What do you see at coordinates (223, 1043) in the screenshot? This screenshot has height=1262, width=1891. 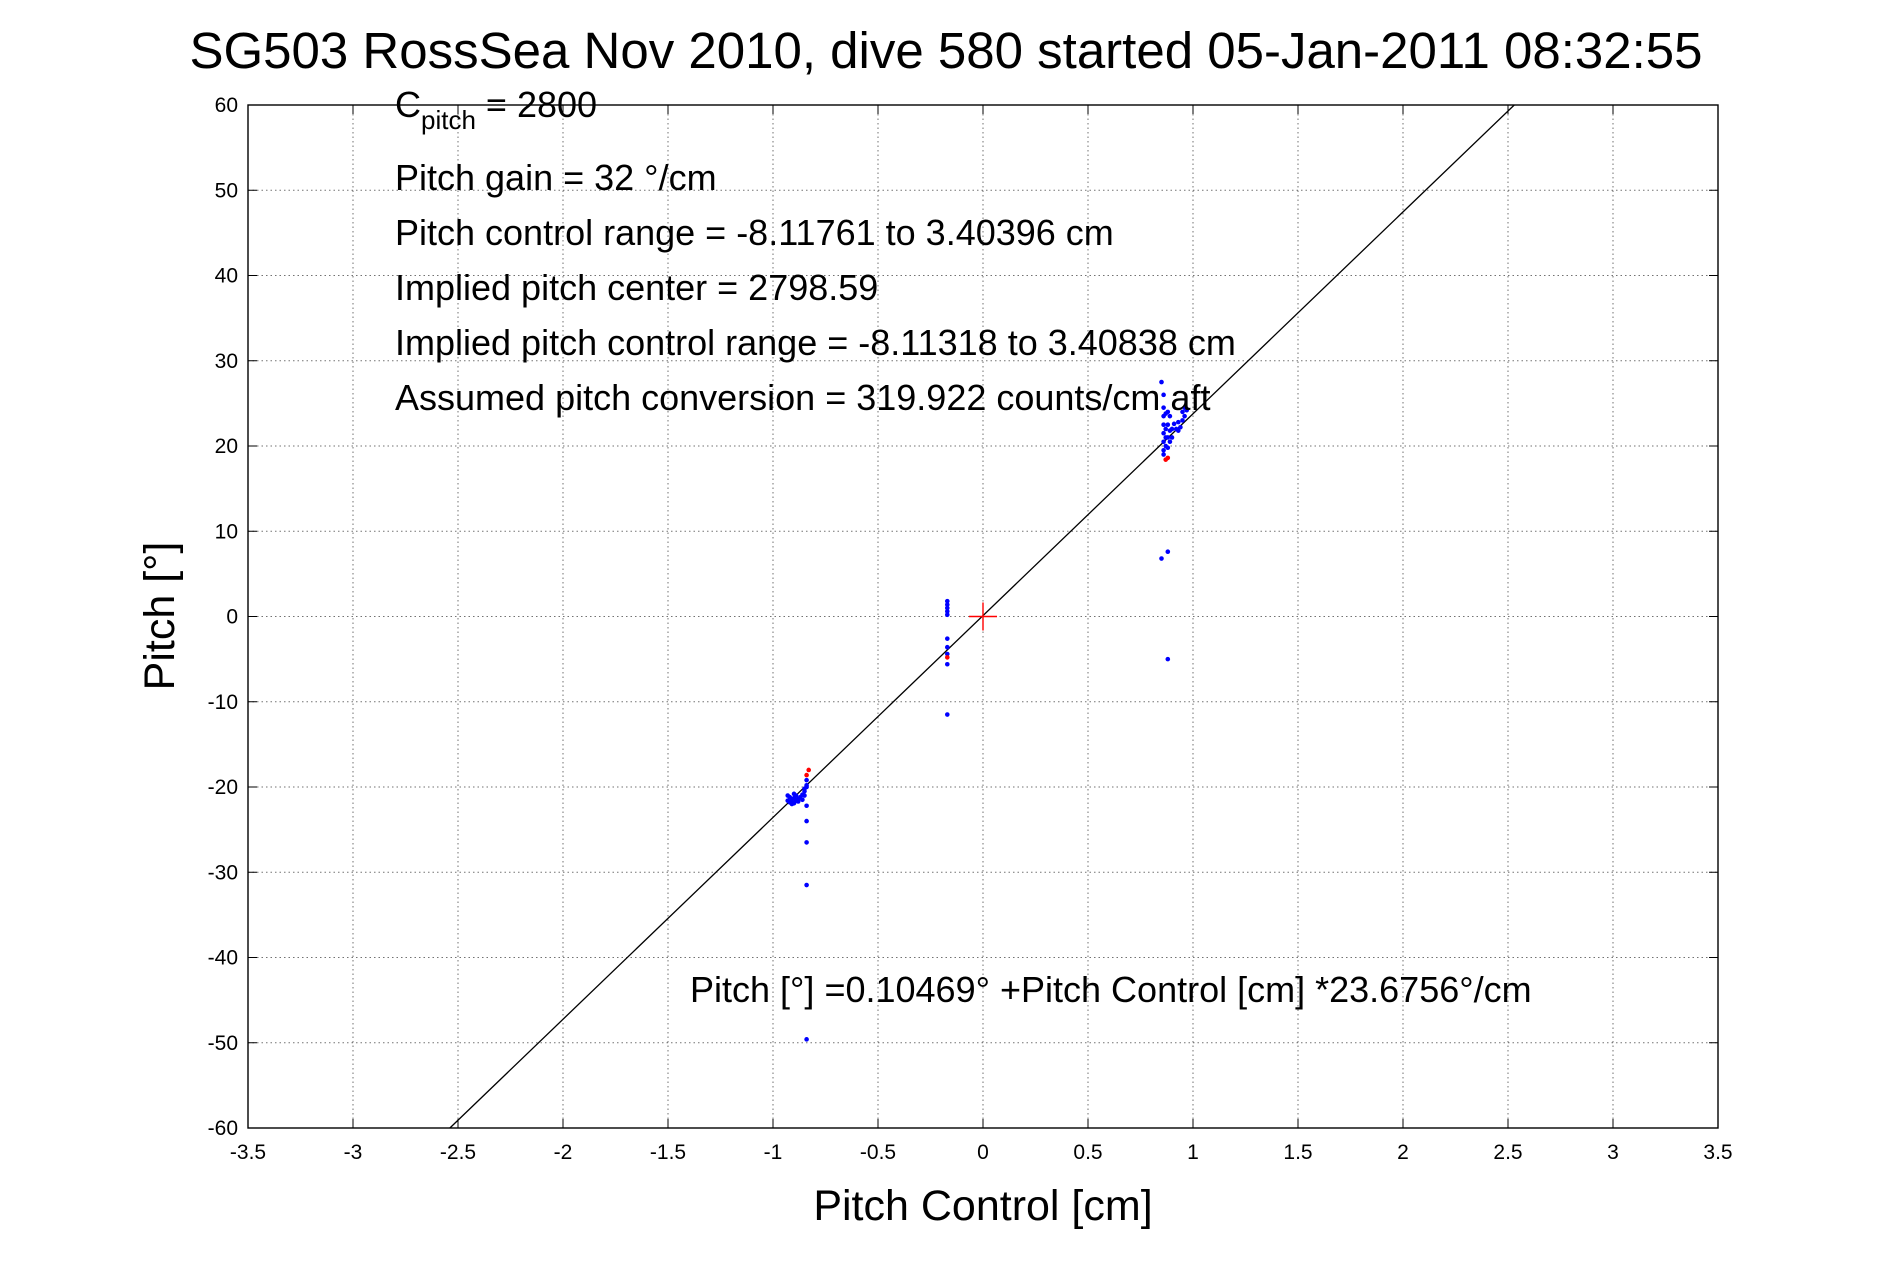 I see `y-tick-label: -50` at bounding box center [223, 1043].